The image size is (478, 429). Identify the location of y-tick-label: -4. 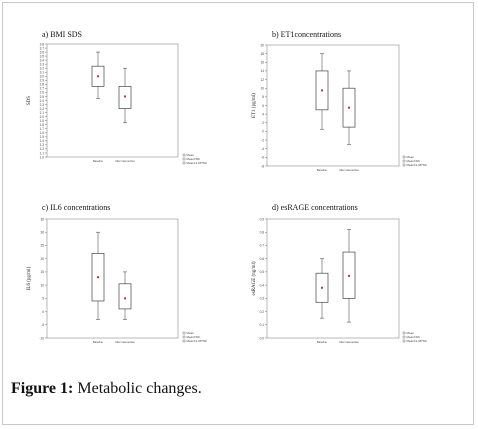
(262, 149).